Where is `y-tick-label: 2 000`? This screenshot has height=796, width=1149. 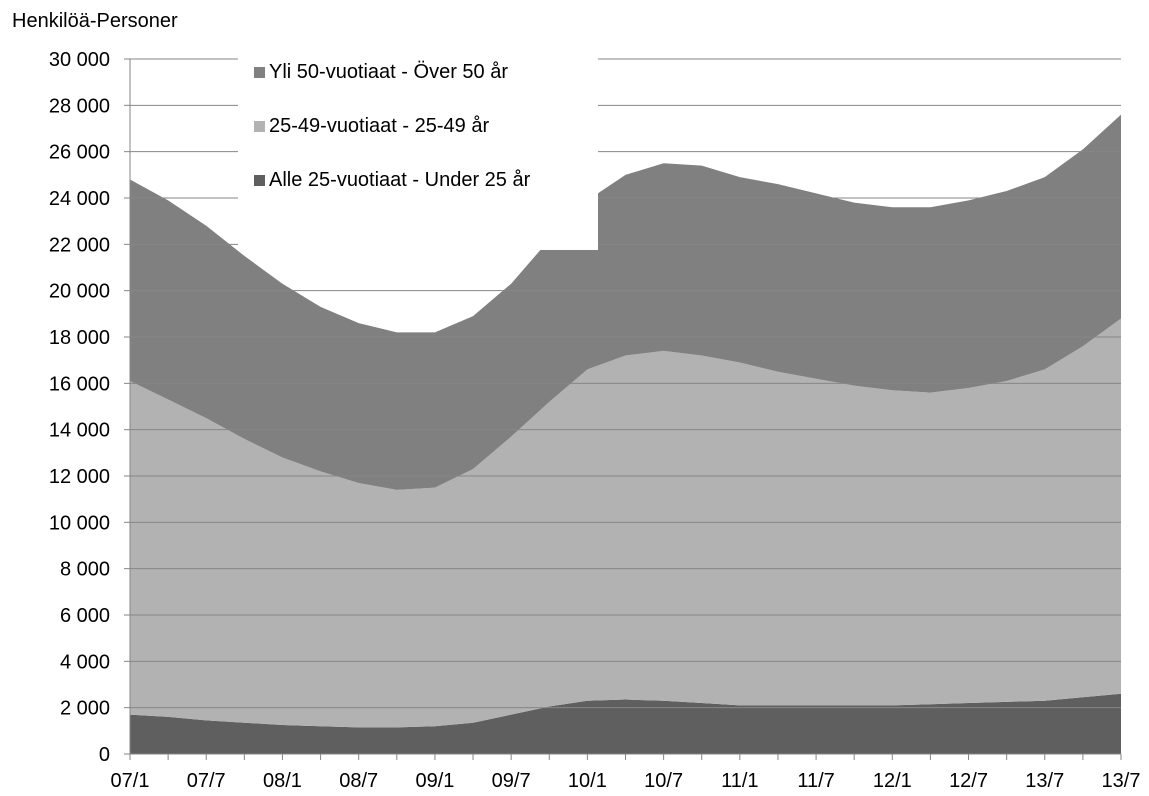 y-tick-label: 2 000 is located at coordinates (85, 709).